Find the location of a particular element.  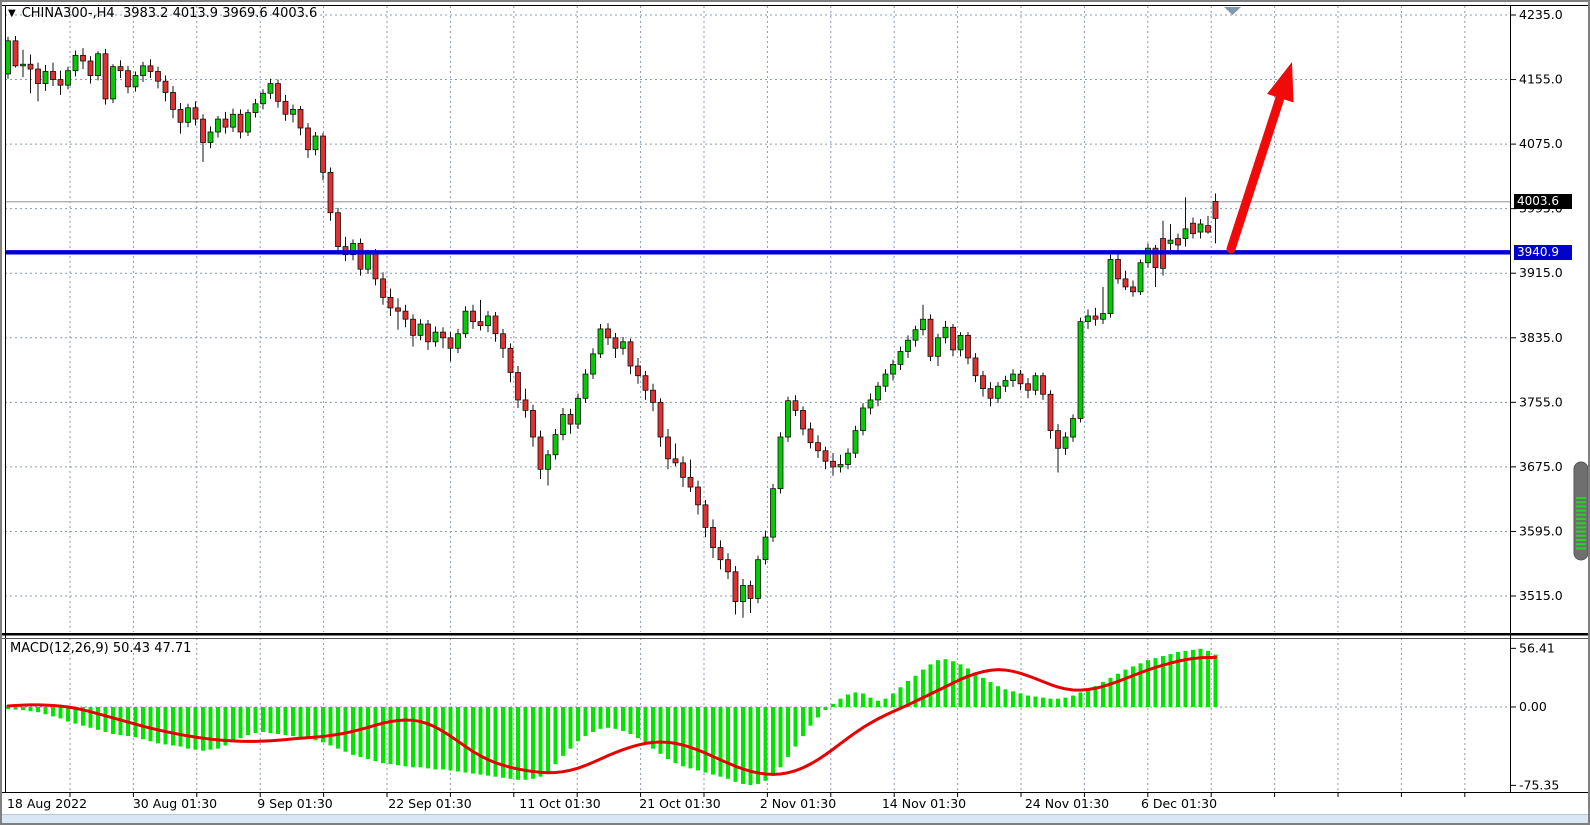

price-tick-label: 3675.0 is located at coordinates (1541, 466).